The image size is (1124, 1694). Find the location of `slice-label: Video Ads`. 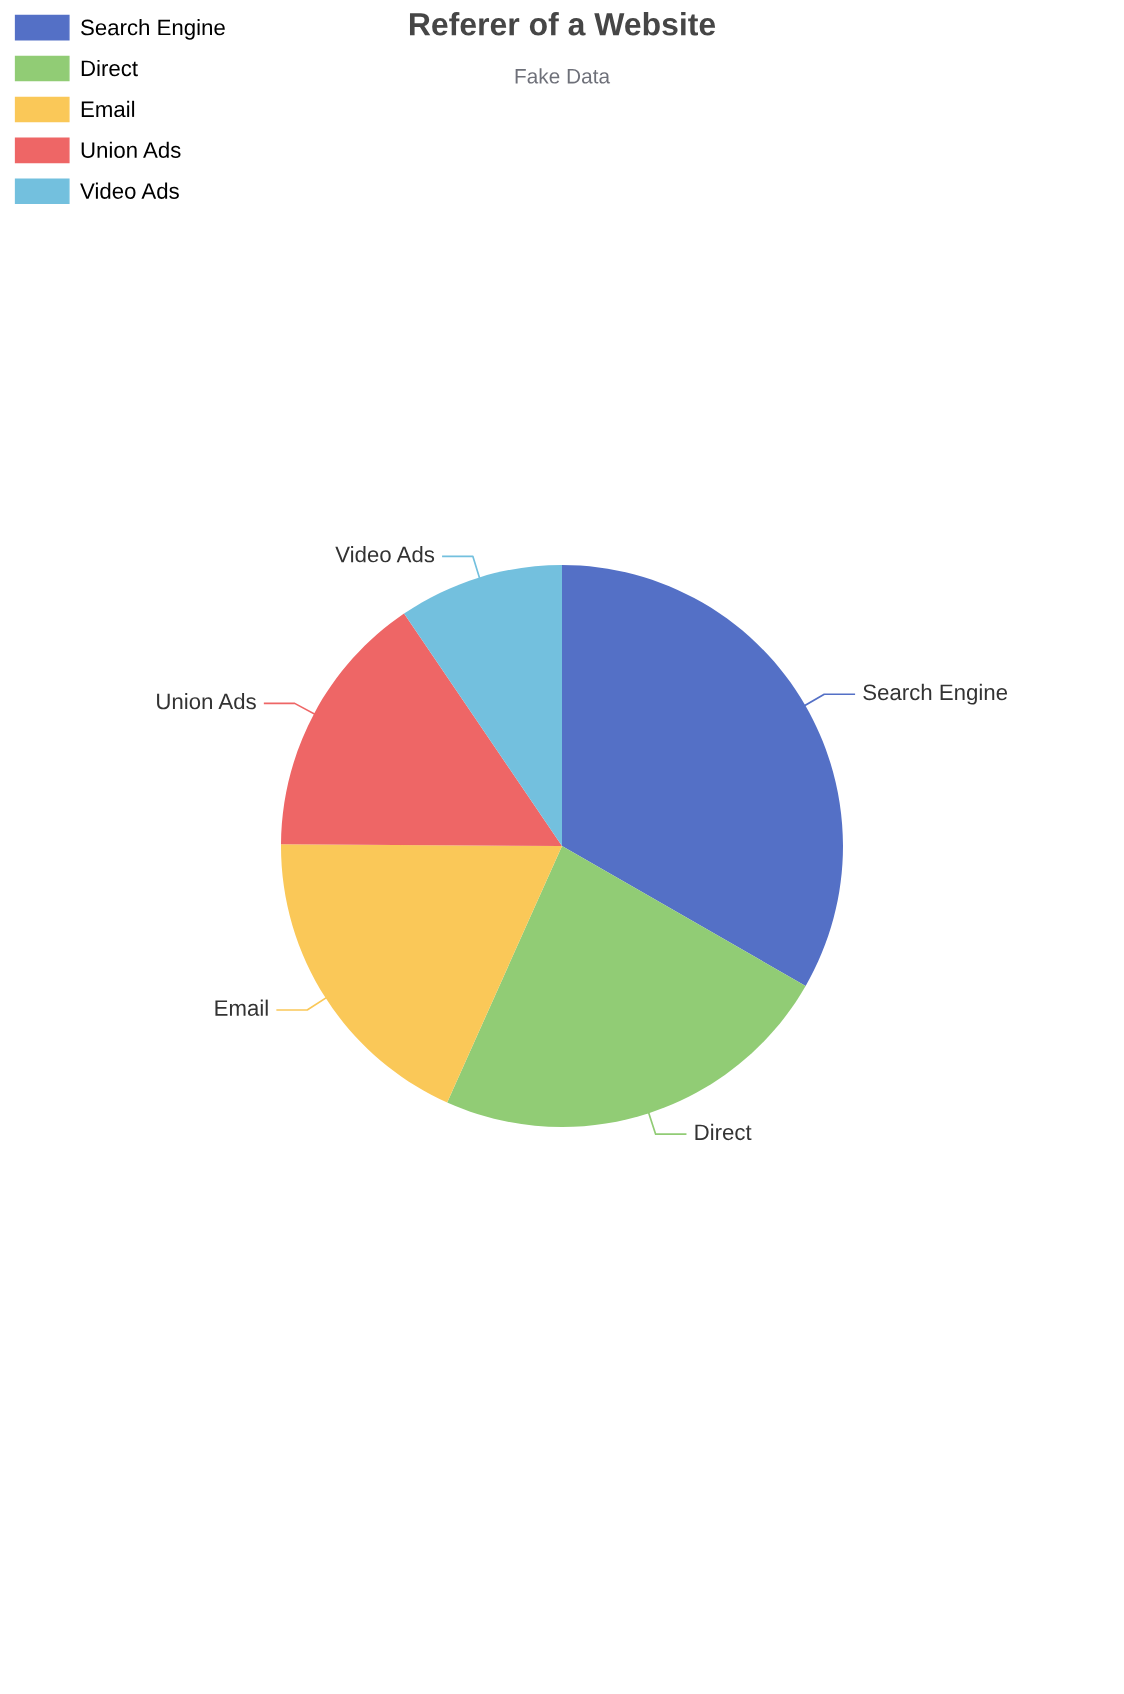

slice-label: Video Ads is located at coordinates (385, 554).